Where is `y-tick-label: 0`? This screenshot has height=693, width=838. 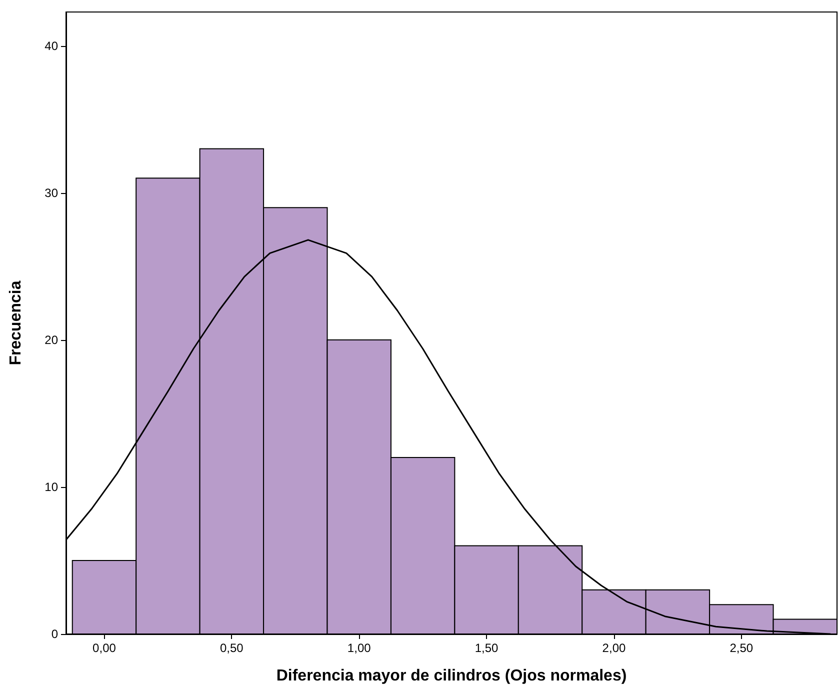
y-tick-label: 0 is located at coordinates (54, 634).